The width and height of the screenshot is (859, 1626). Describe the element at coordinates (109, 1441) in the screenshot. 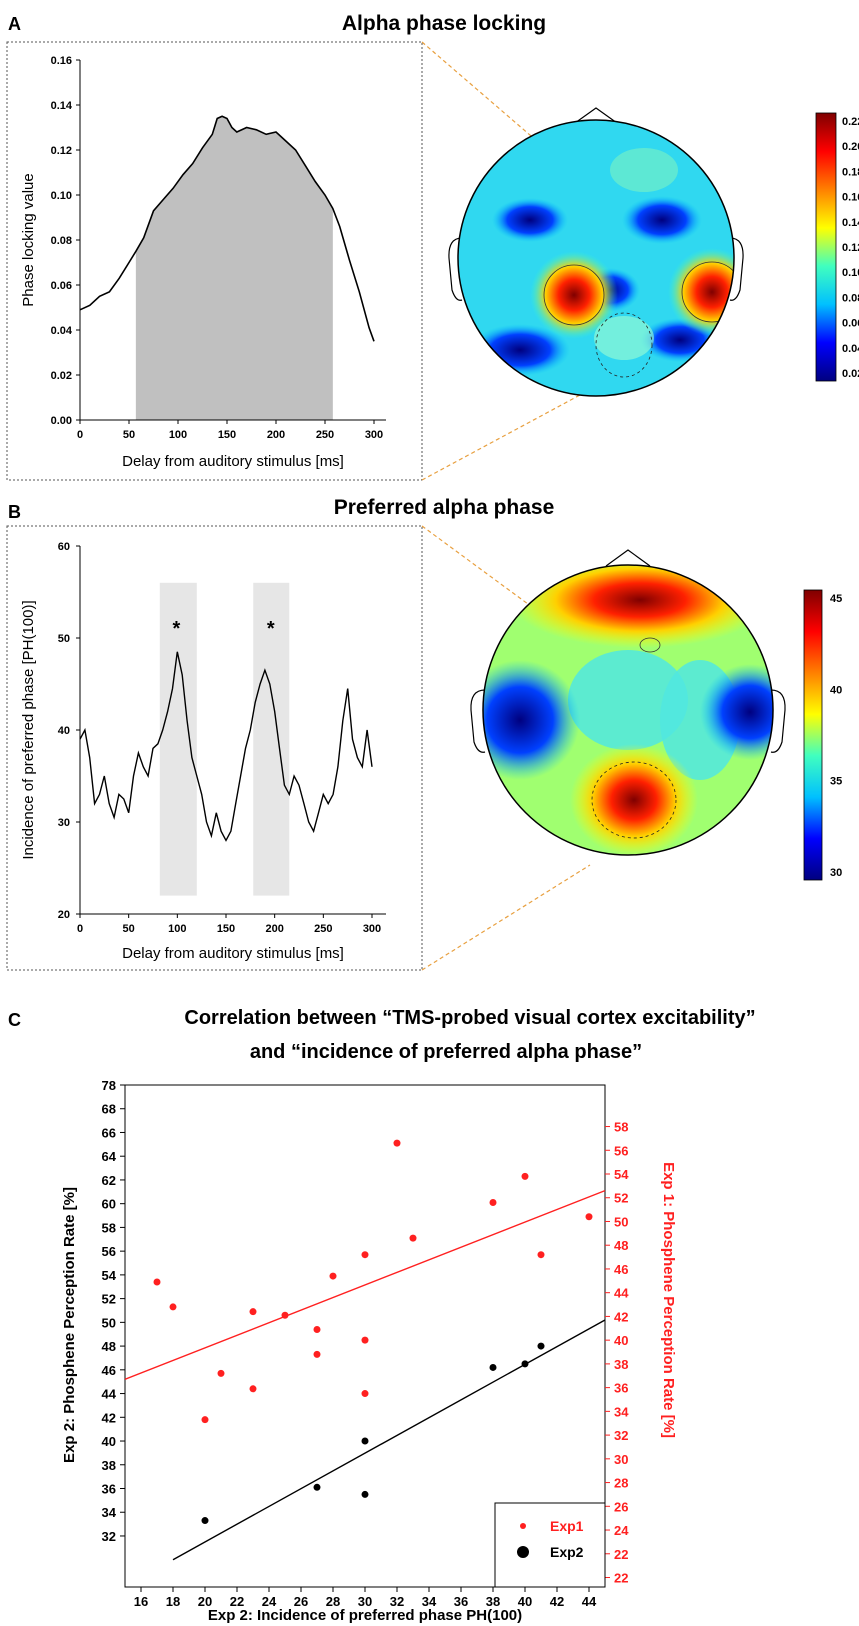

I see `c-y-left-tick-label: 40` at that location.